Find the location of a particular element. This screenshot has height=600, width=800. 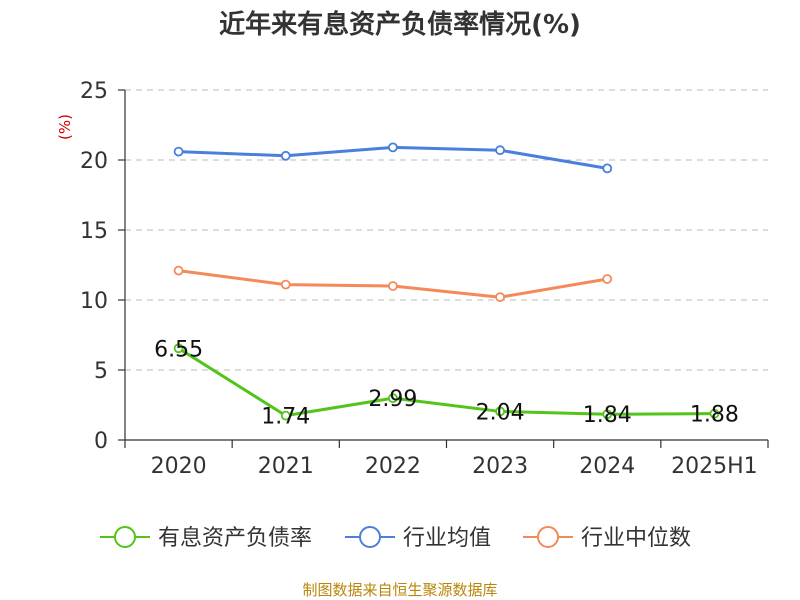

data-label: 1.88 is located at coordinates (714, 415).